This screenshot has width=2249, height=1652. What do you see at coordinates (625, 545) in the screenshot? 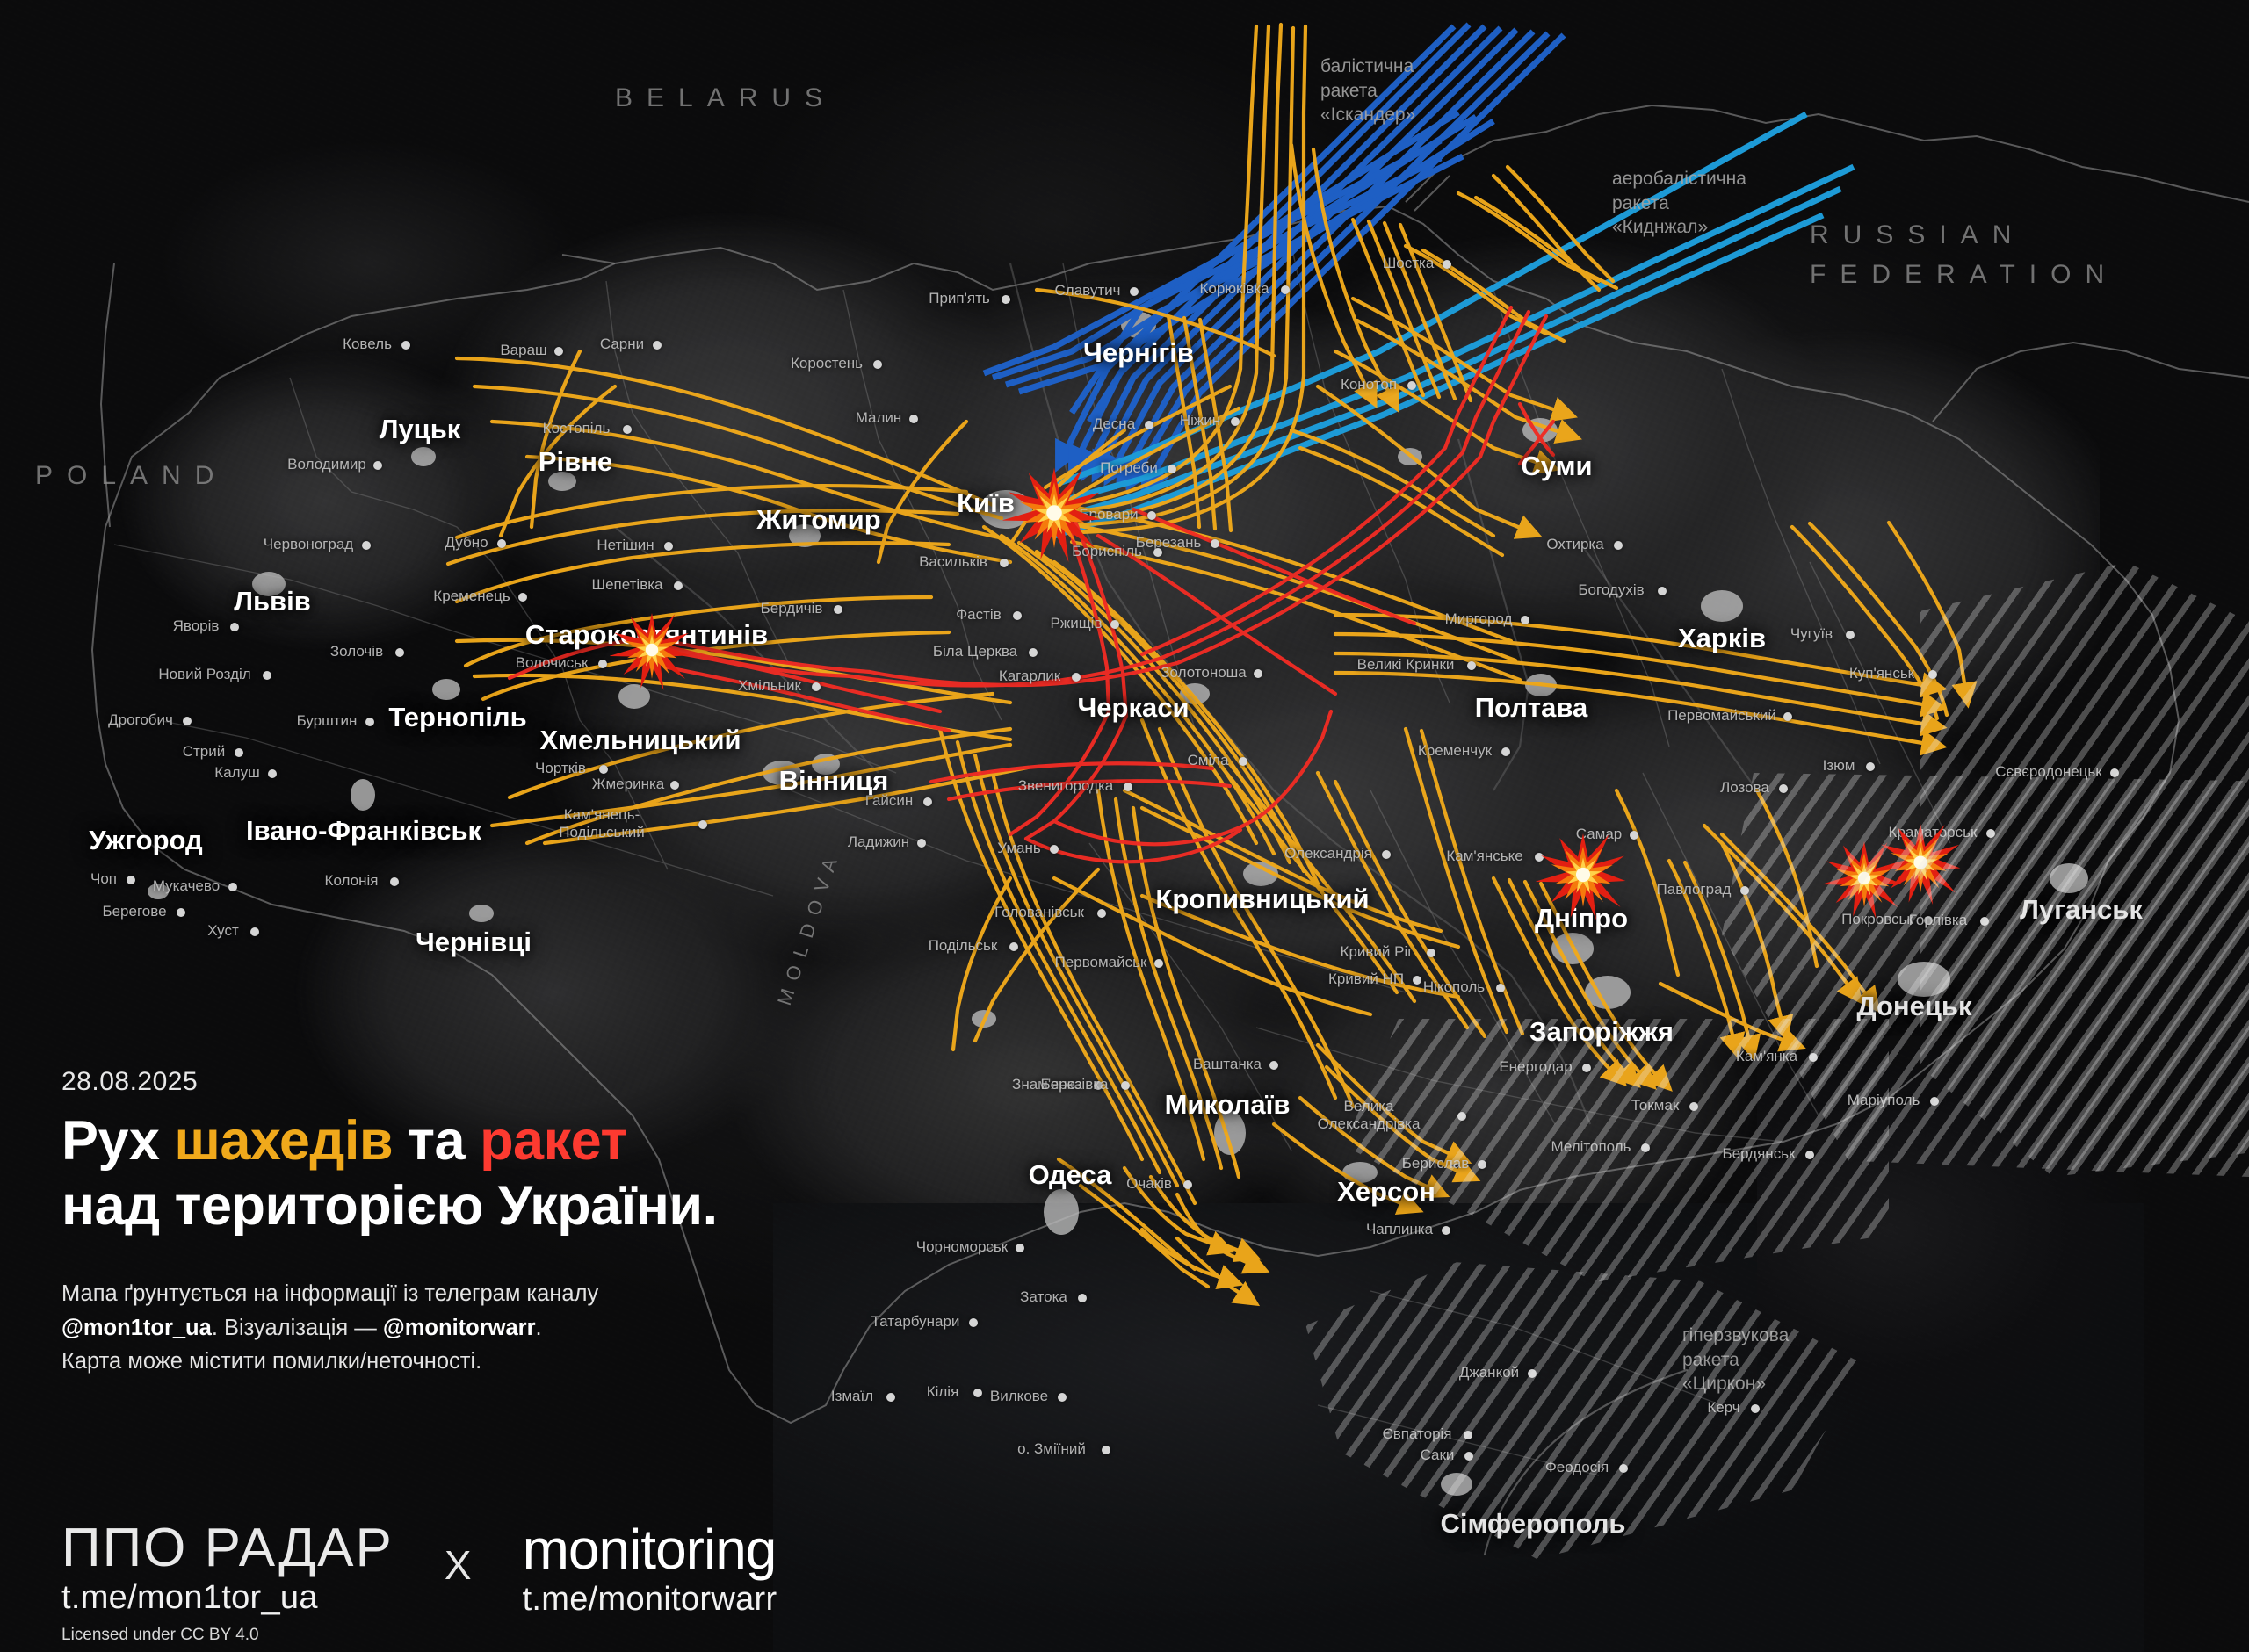
I see `minor-city-label: Нетішин` at bounding box center [625, 545].